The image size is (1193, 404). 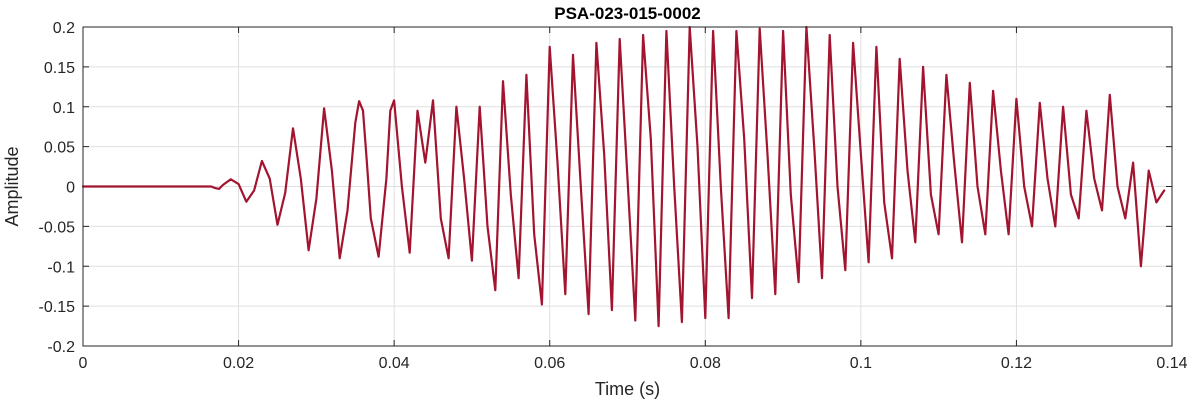 I want to click on y-axis-label: Amplitude, so click(x=12, y=186).